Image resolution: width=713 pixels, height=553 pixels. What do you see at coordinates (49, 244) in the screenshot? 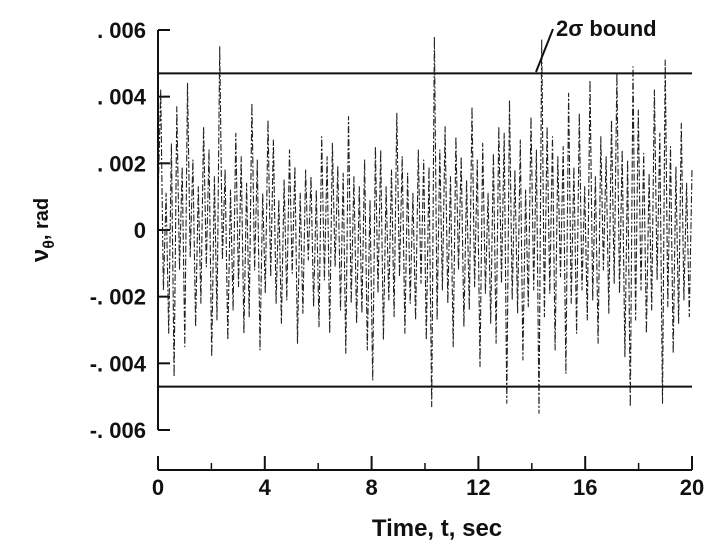
I see `y-axis-title-sub: θ` at bounding box center [49, 244].